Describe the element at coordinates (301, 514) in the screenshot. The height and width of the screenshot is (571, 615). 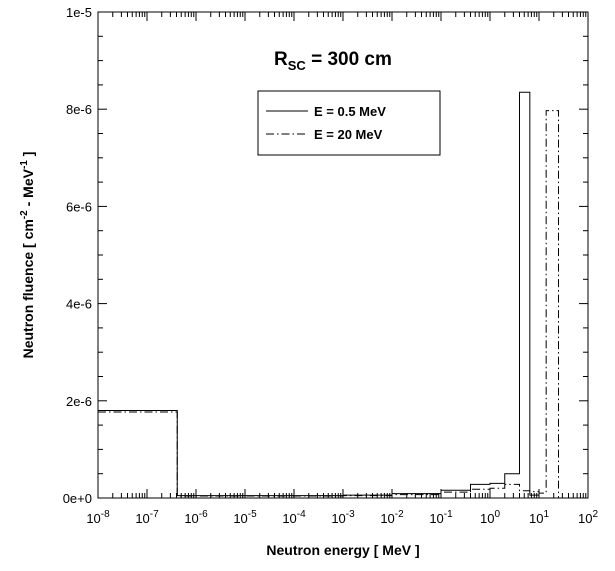
I see `x-tick-label-exp: -4` at that location.